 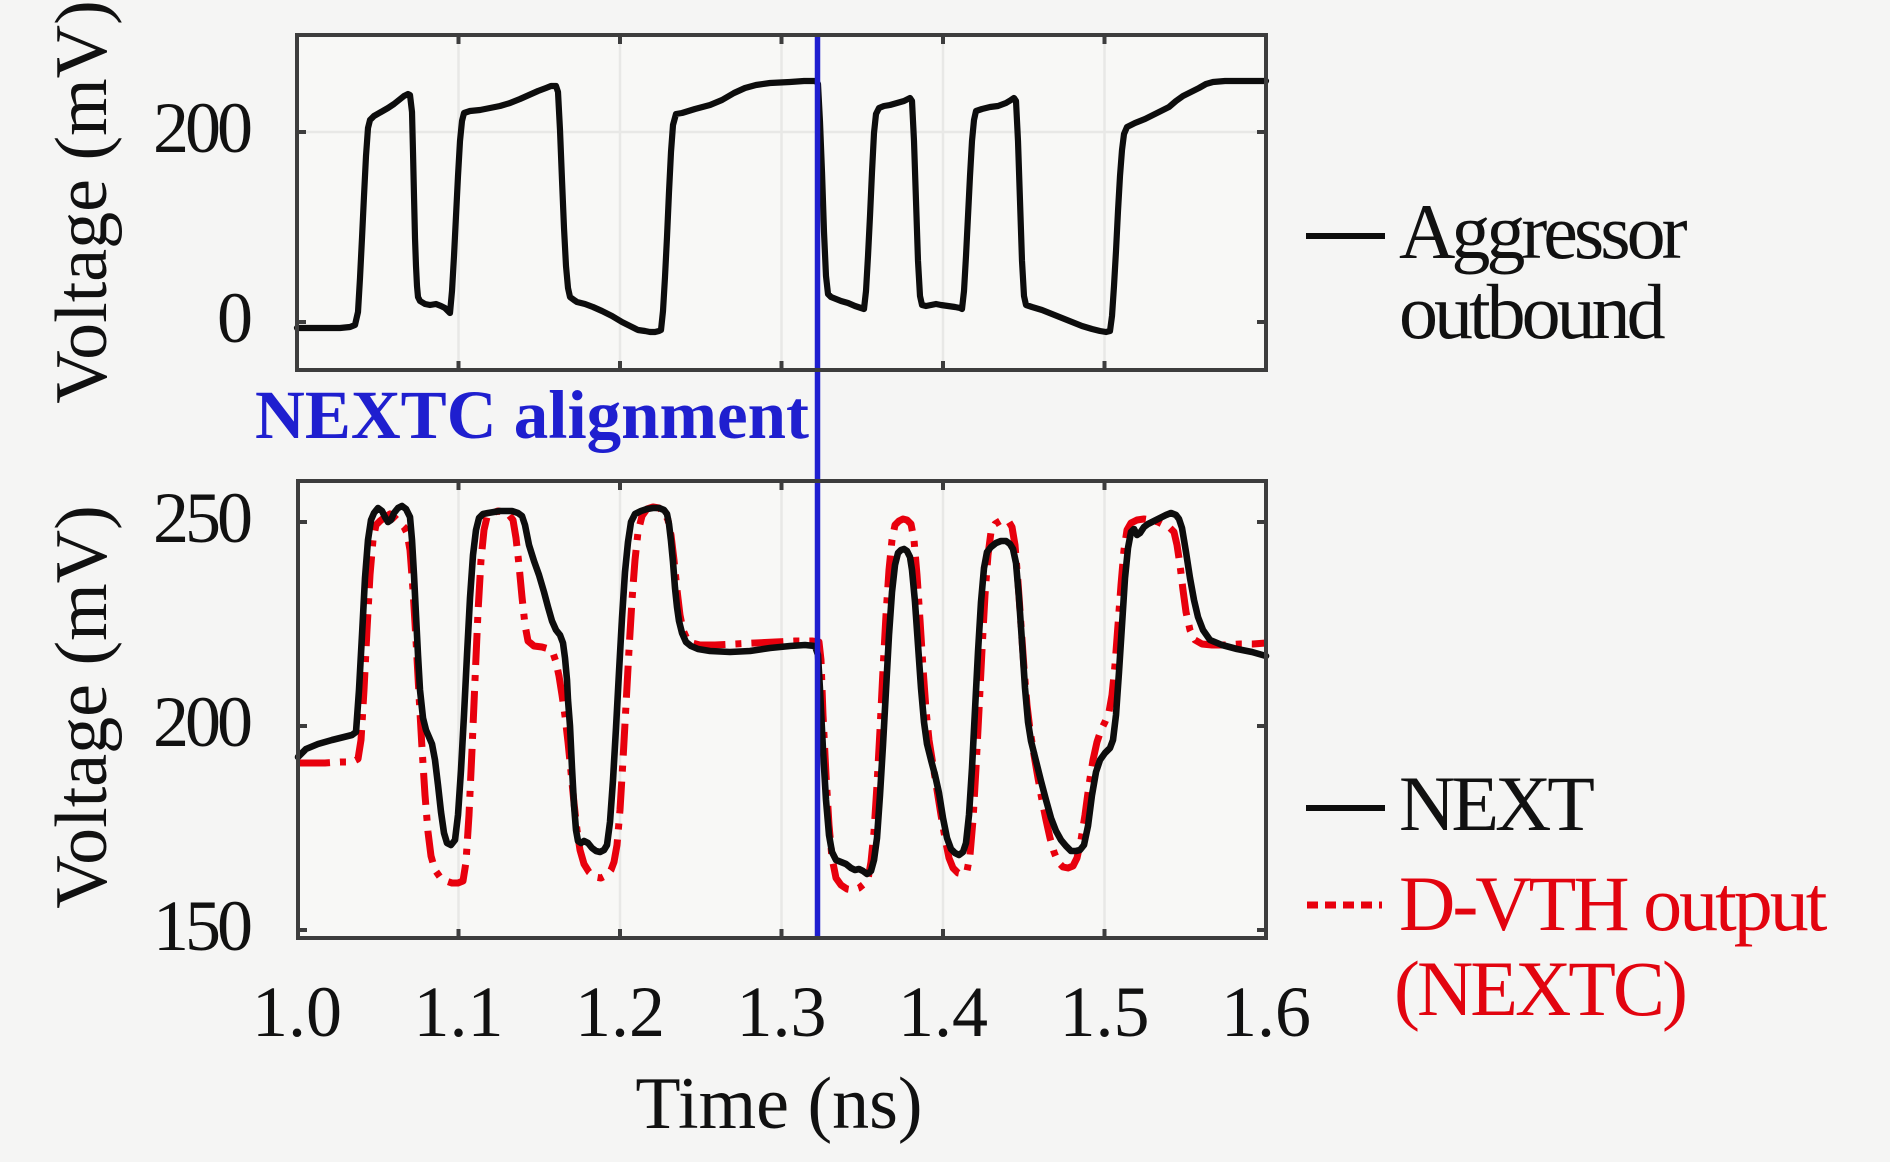 What do you see at coordinates (782, 1012) in the screenshot?
I see `svg-text: 1.3` at bounding box center [782, 1012].